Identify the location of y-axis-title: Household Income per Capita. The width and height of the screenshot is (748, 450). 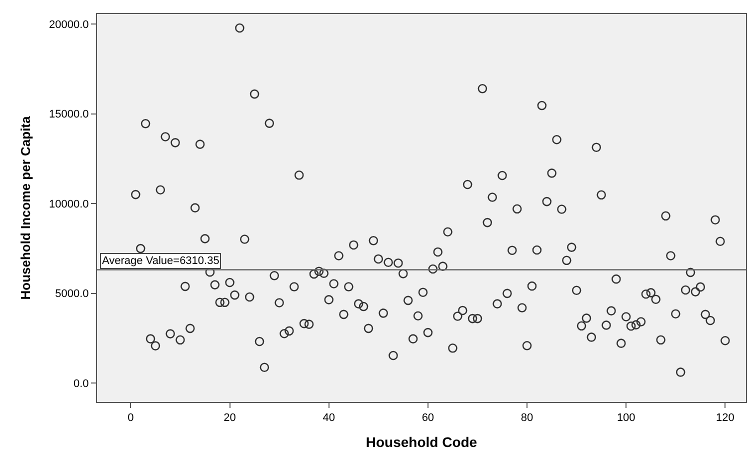
(25, 208).